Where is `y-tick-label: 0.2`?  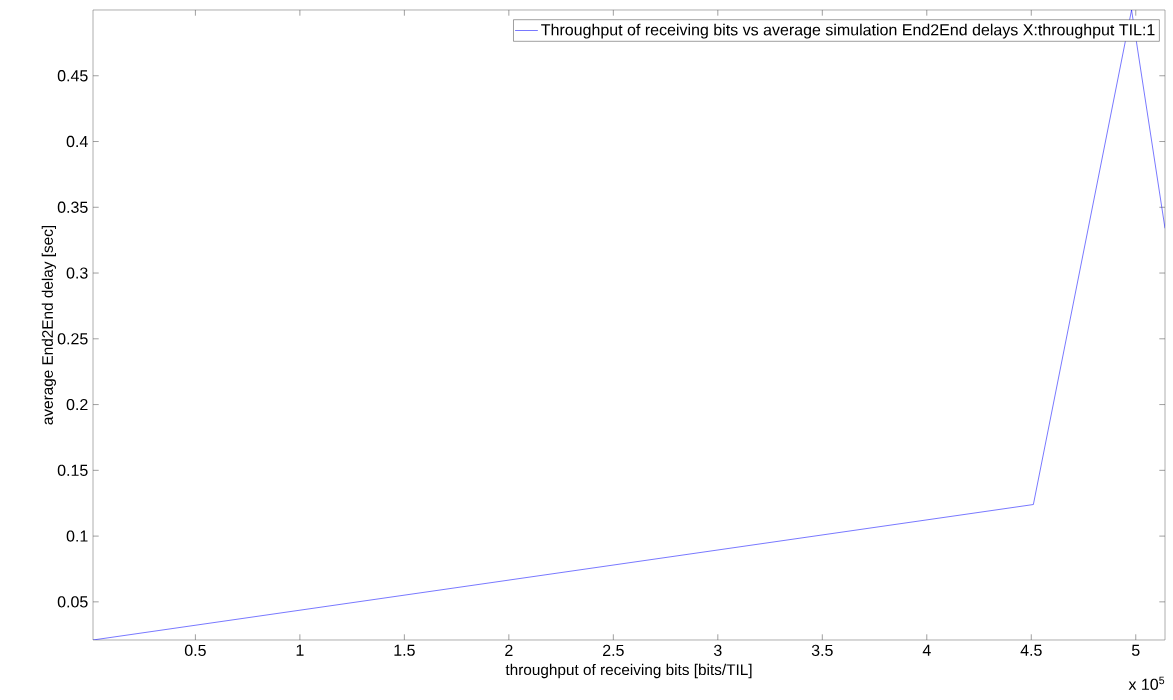 y-tick-label: 0.2 is located at coordinates (77, 404).